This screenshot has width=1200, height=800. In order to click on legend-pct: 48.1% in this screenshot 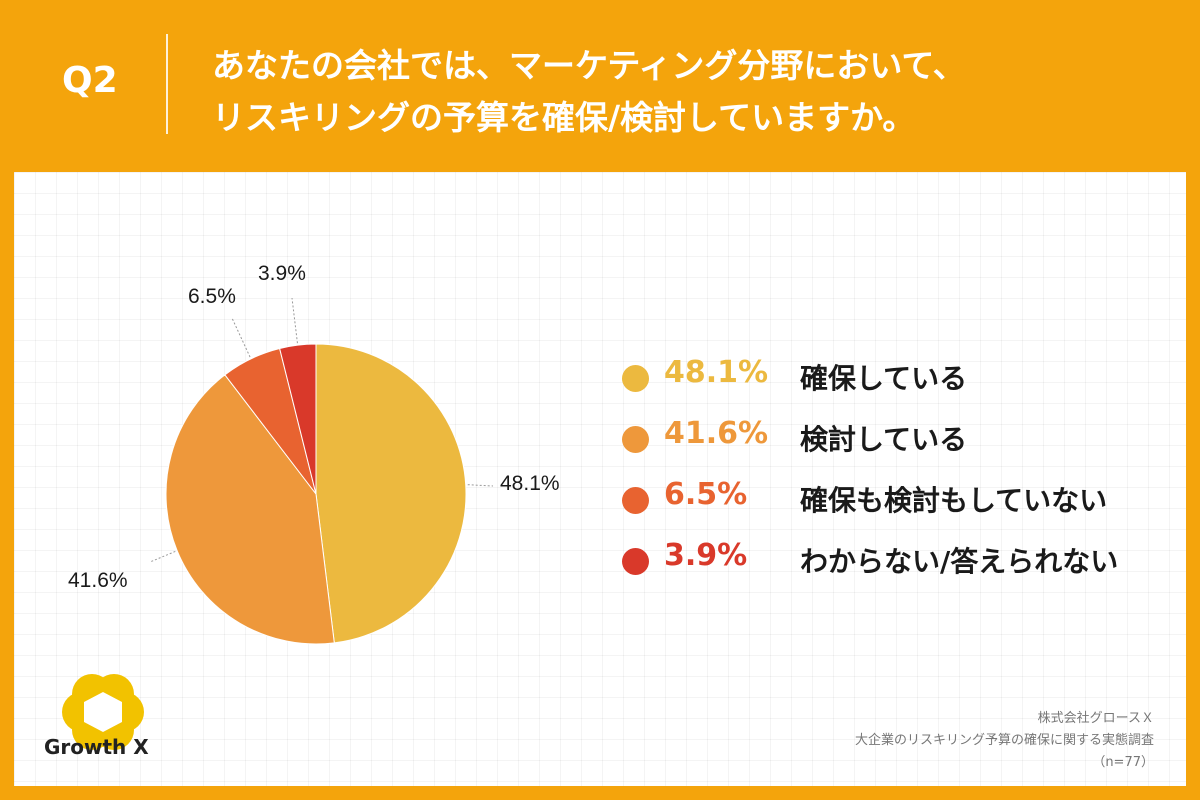, I will do `click(716, 372)`.